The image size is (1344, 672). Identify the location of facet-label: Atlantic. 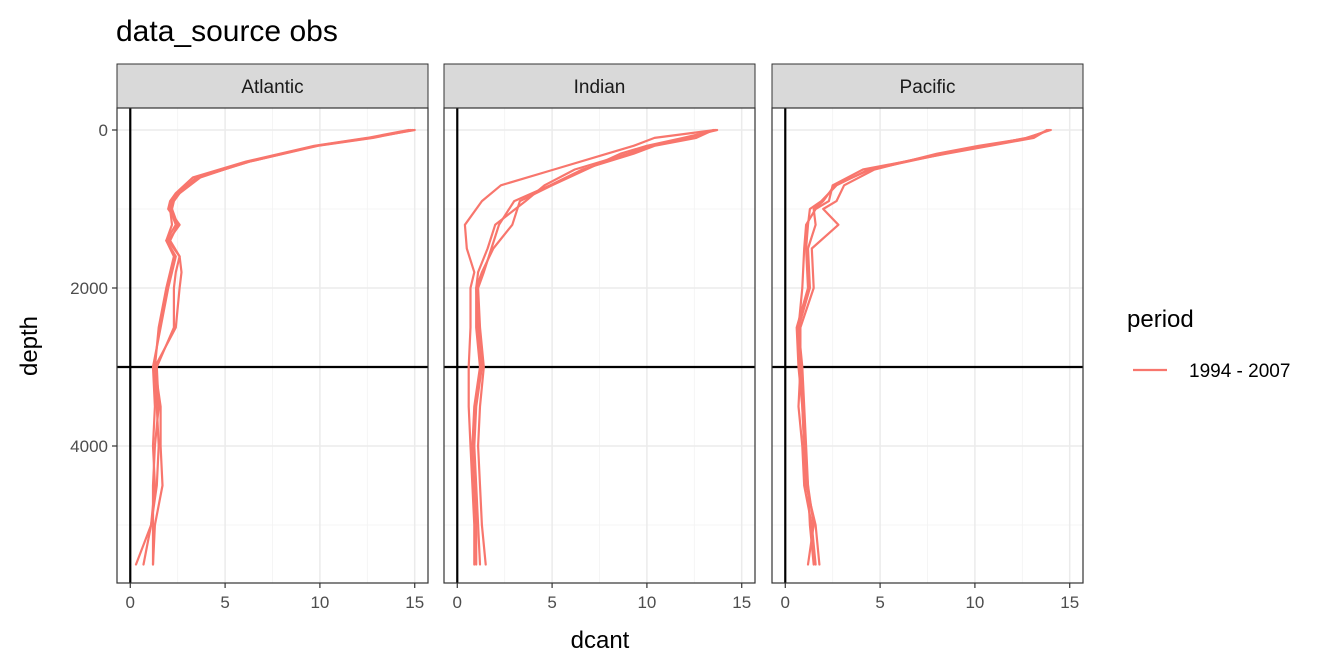
(272, 87).